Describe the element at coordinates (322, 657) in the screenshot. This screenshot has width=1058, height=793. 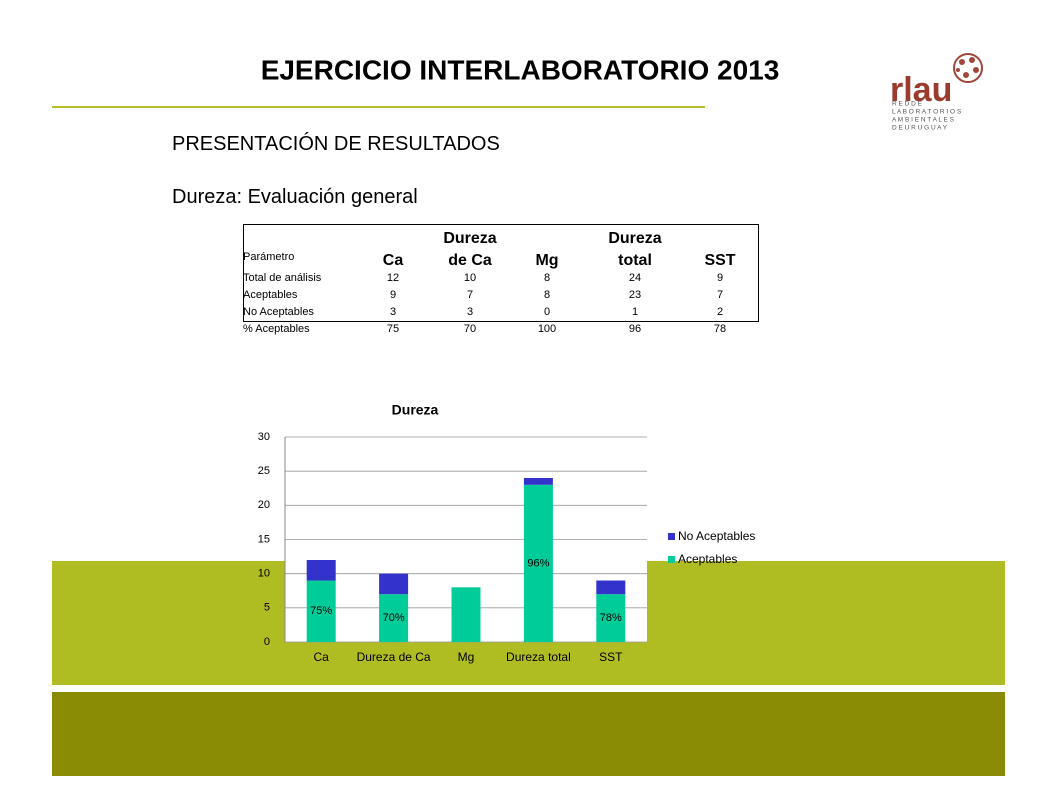
I see `x-tick-label: Ca` at that location.